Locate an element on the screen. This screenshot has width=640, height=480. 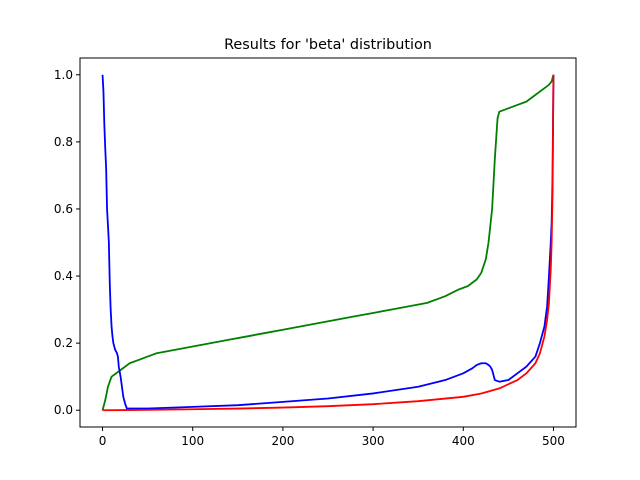
x-tick-label: 100 is located at coordinates (192, 441).